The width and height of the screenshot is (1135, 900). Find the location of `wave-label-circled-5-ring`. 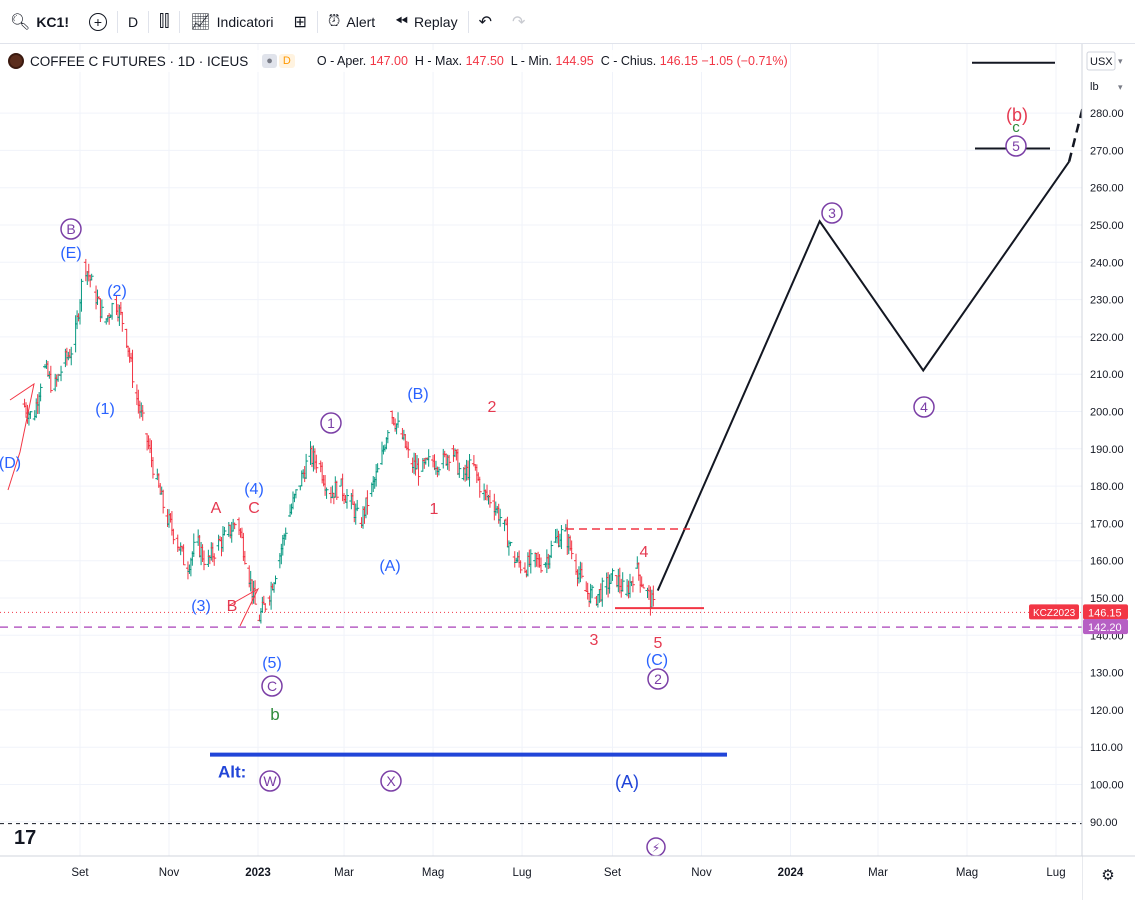

wave-label-circled-5-ring is located at coordinates (1016, 146).